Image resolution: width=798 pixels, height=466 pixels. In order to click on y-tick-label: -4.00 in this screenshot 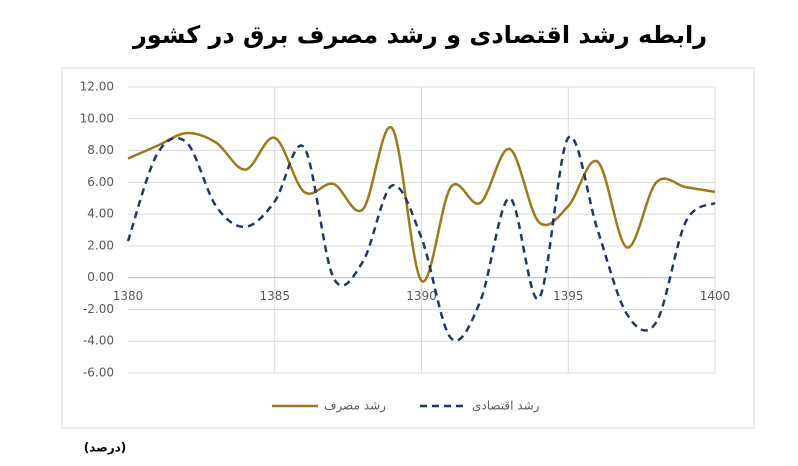, I will do `click(98, 341)`.